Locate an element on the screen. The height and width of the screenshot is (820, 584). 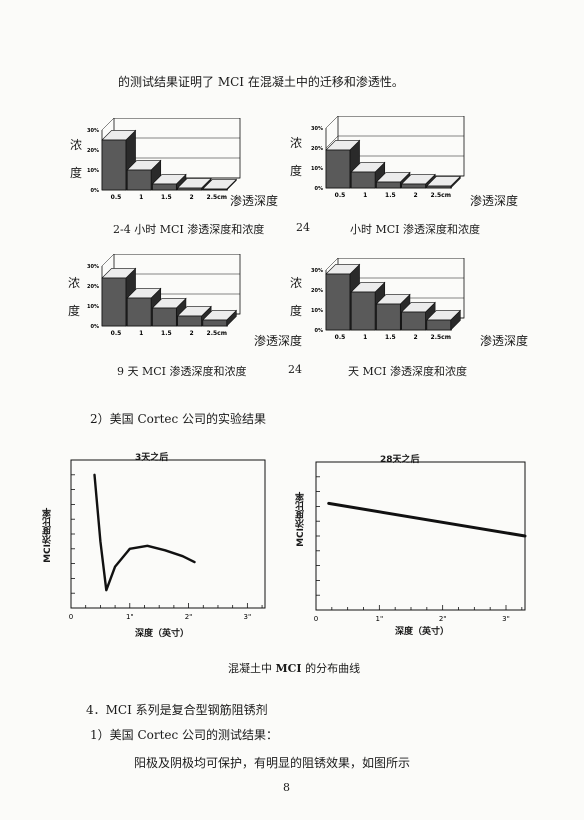
chart-3-caption: 9 天 MCI 渗透深度和浓度 is located at coordinates (182, 371).